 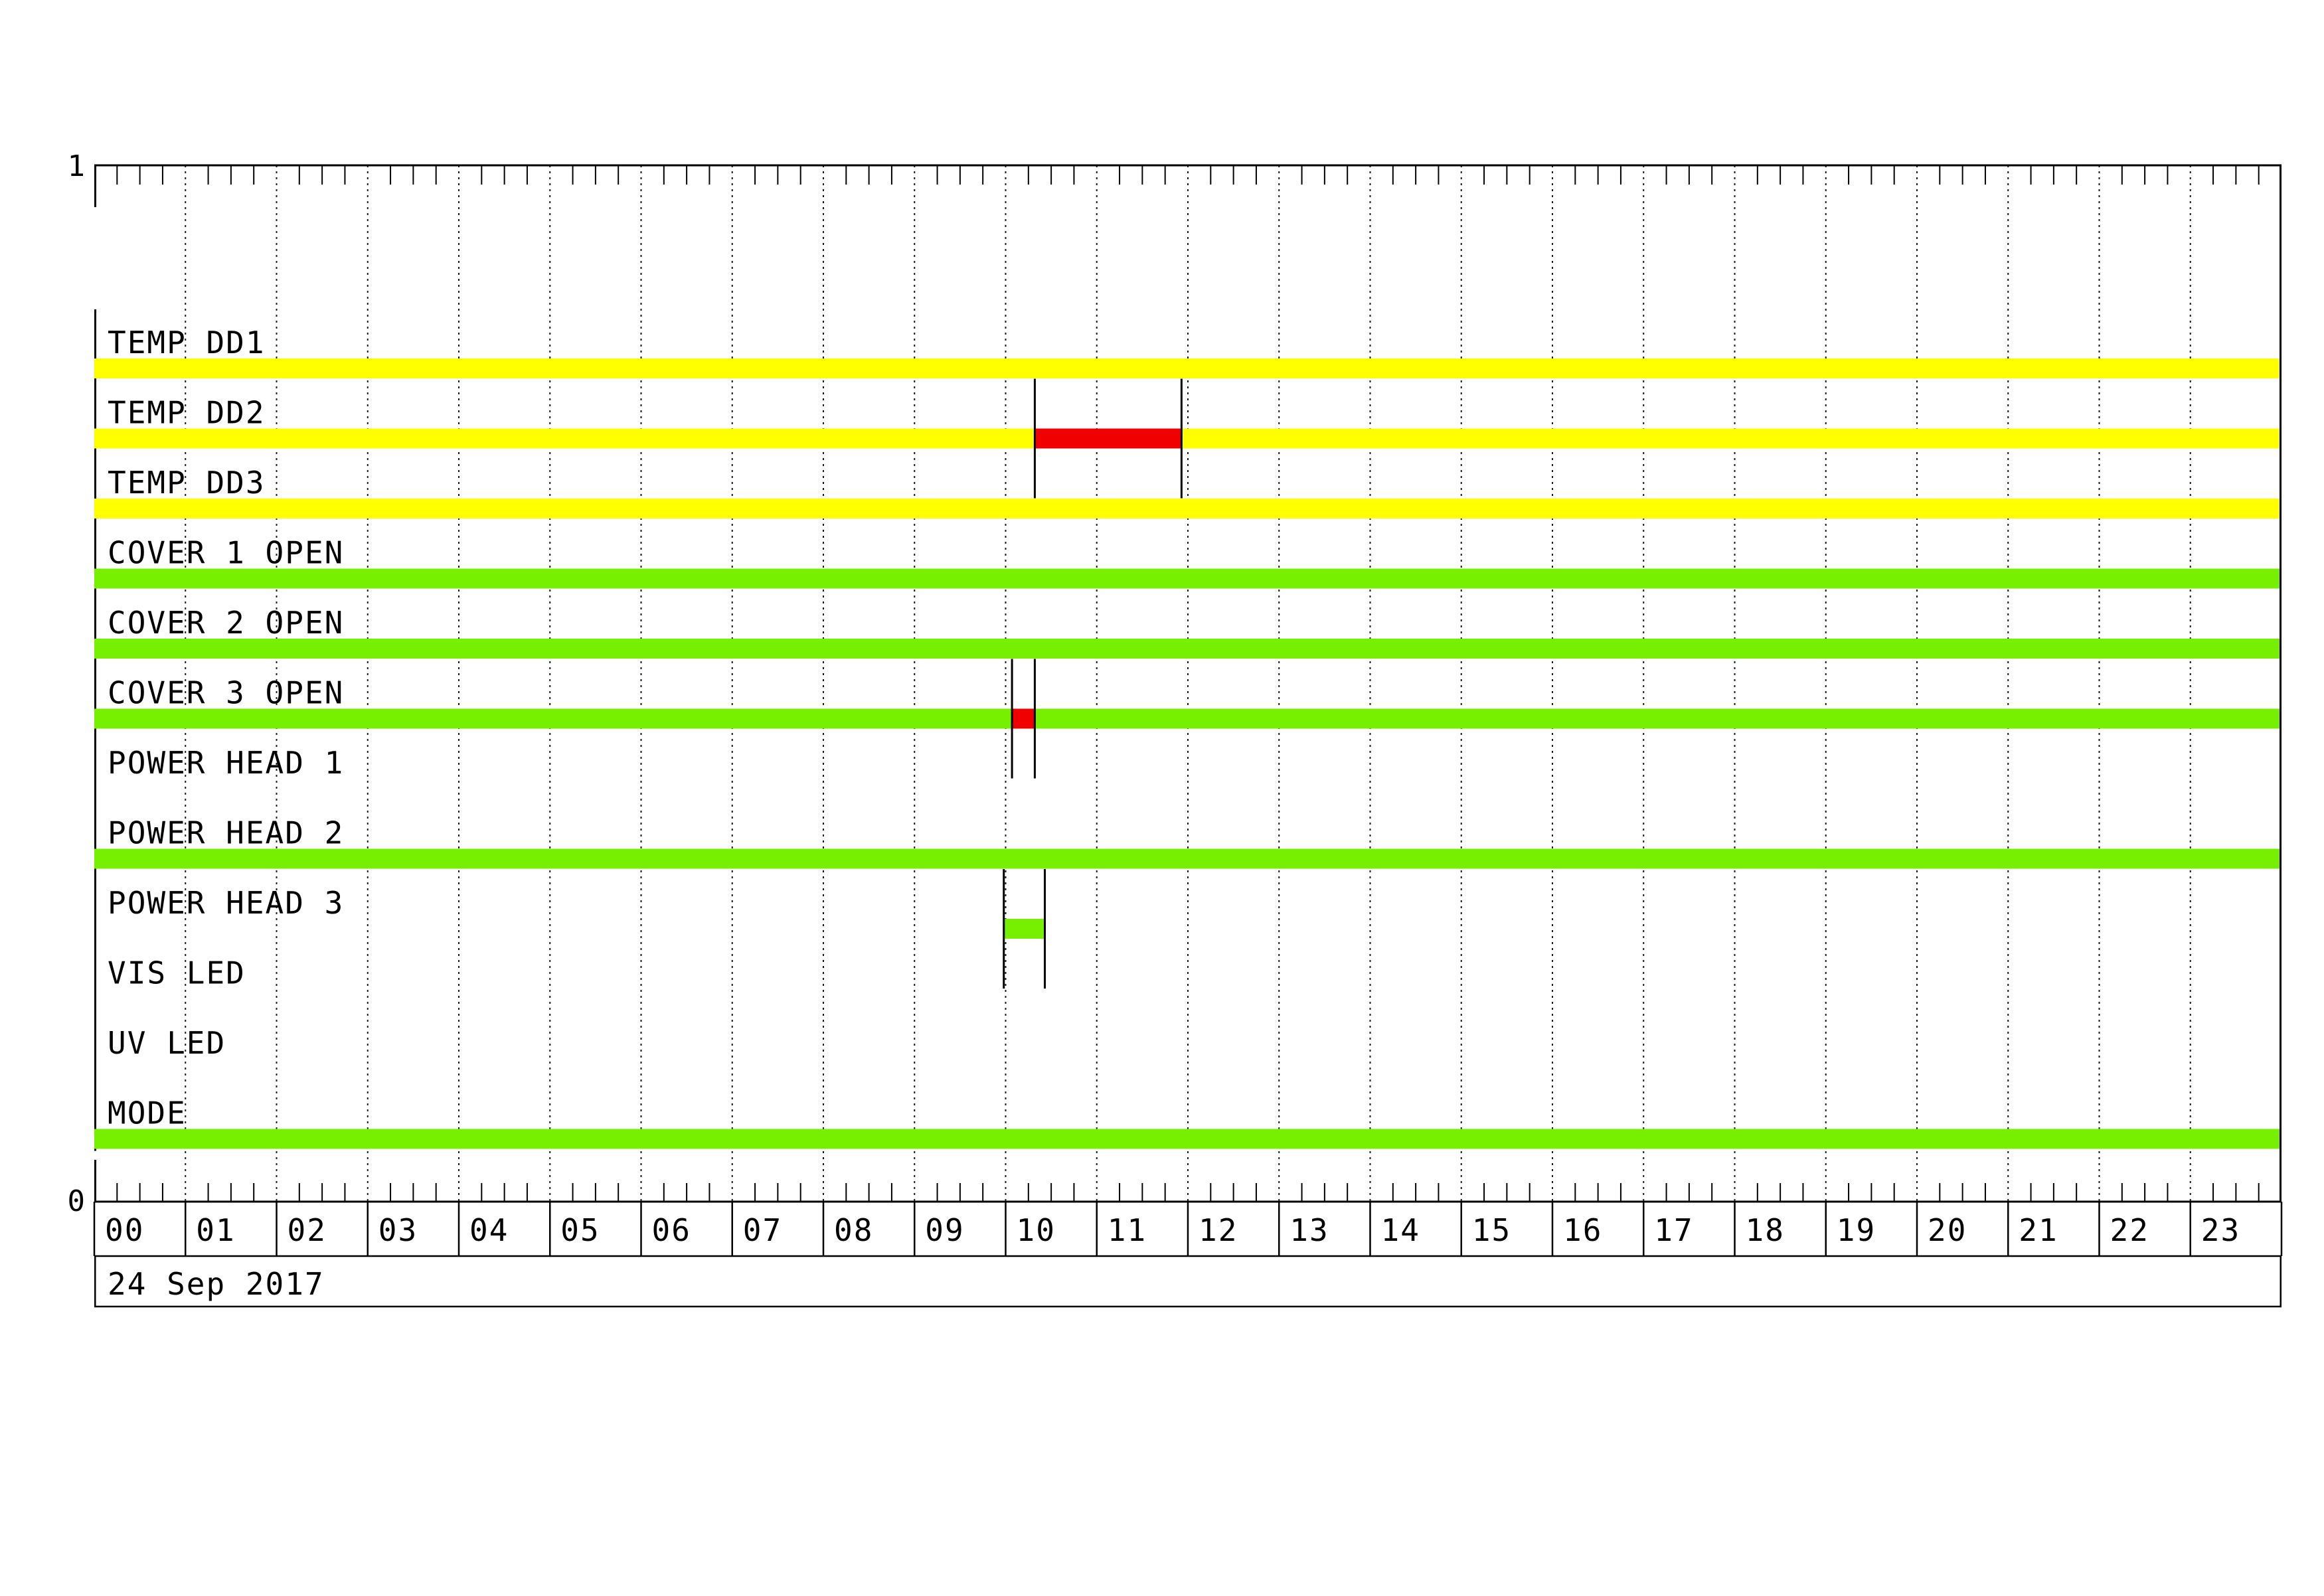 I want to click on row-label: COVER 2 OPEN, so click(x=226, y=623).